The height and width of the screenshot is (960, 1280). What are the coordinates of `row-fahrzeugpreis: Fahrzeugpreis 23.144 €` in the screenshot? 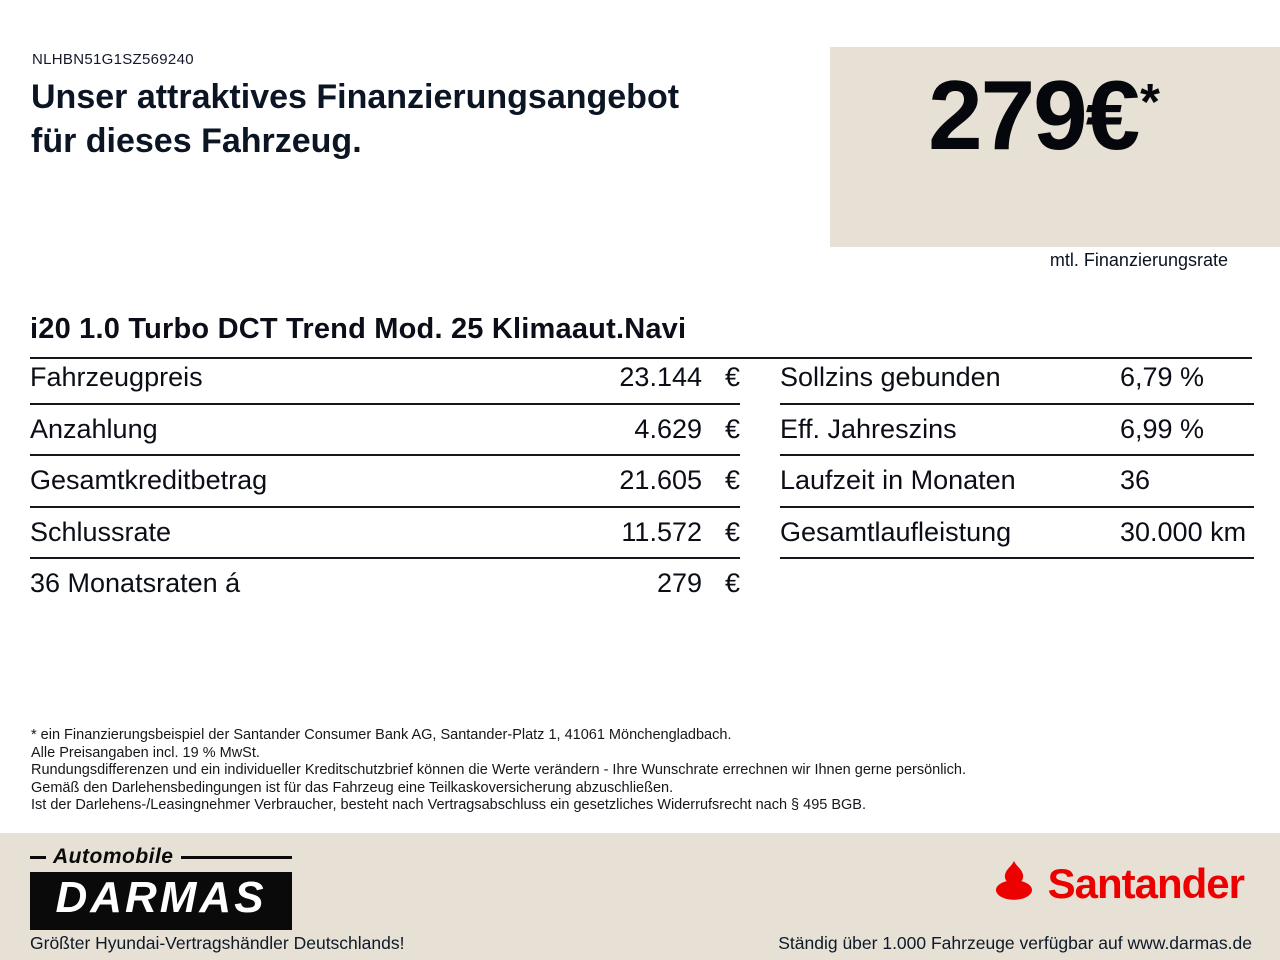 It's located at (385, 379).